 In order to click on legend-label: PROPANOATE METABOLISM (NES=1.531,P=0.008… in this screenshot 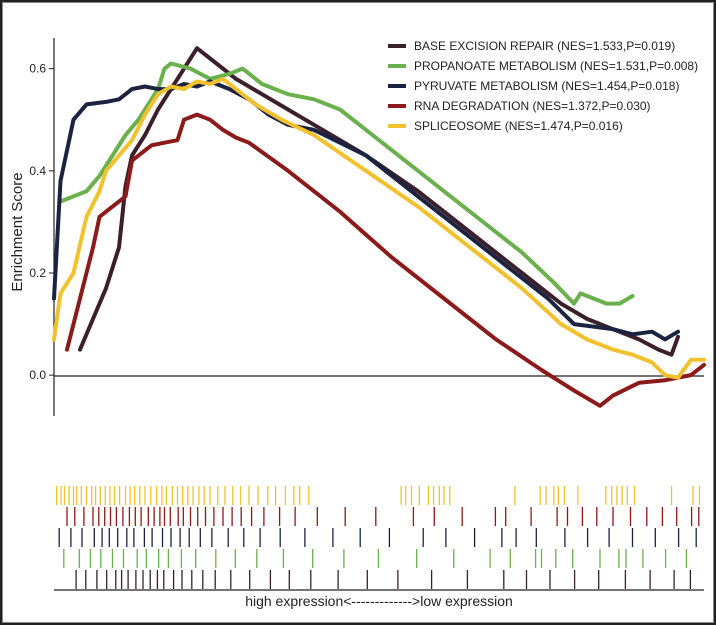, I will do `click(556, 66)`.